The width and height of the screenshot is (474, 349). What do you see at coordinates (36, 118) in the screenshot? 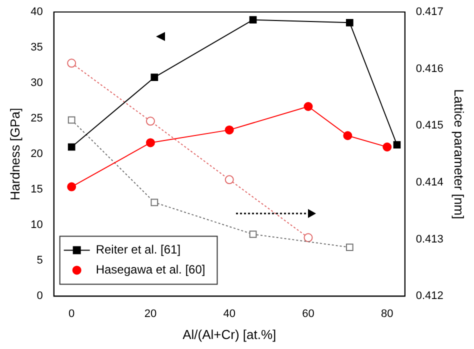
I see `y-tick-label: 25` at bounding box center [36, 118].